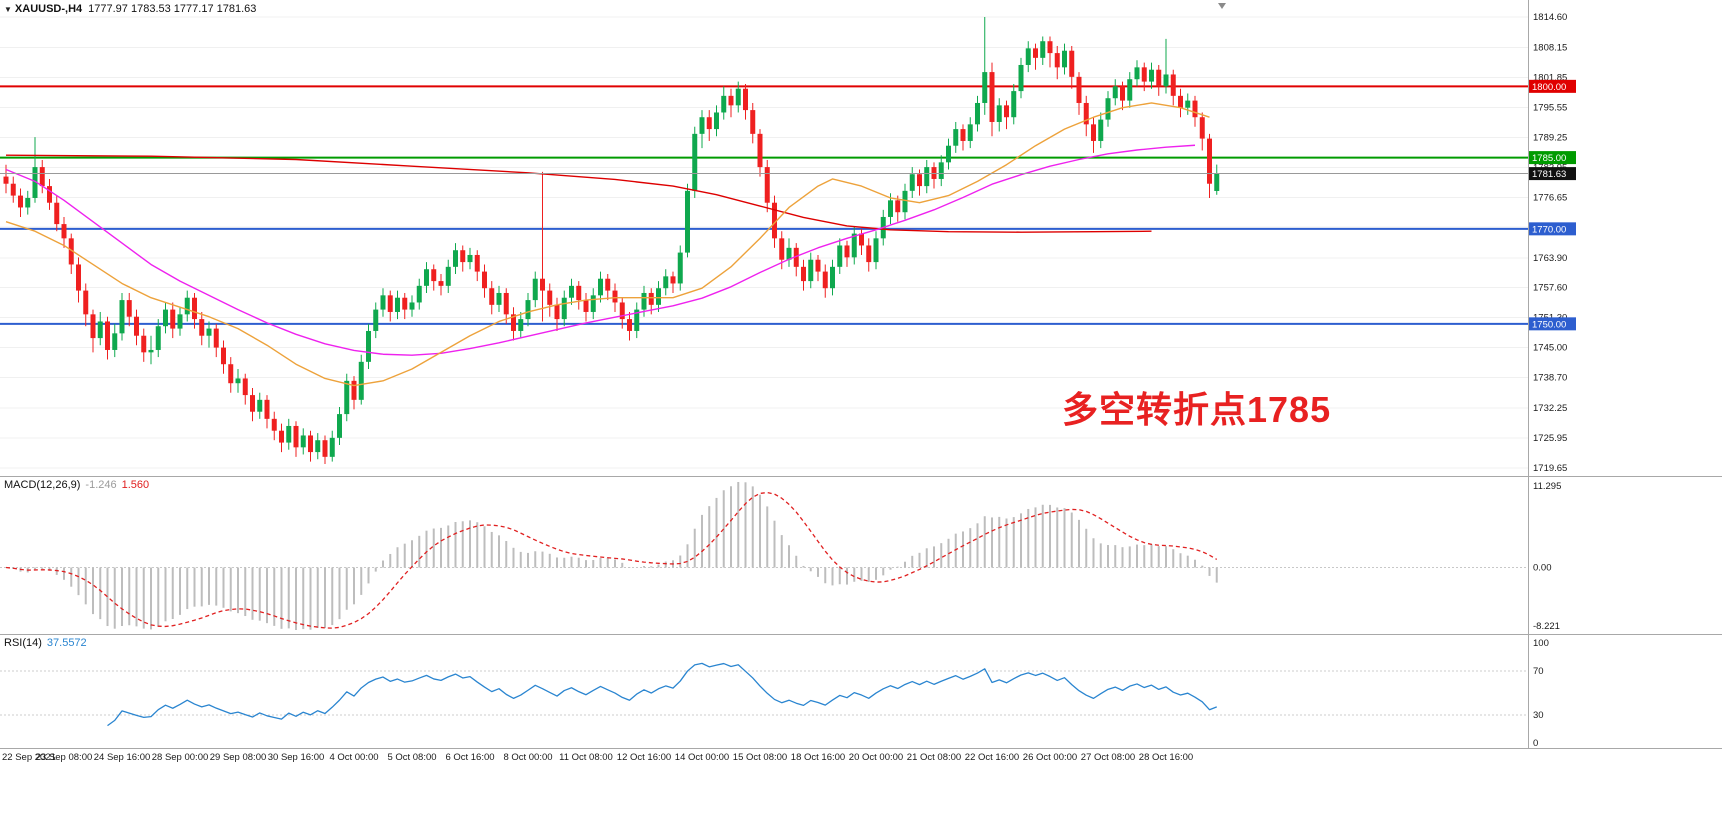  What do you see at coordinates (1546, 626) in the screenshot?
I see `macd-axis-label: -8.221` at bounding box center [1546, 626].